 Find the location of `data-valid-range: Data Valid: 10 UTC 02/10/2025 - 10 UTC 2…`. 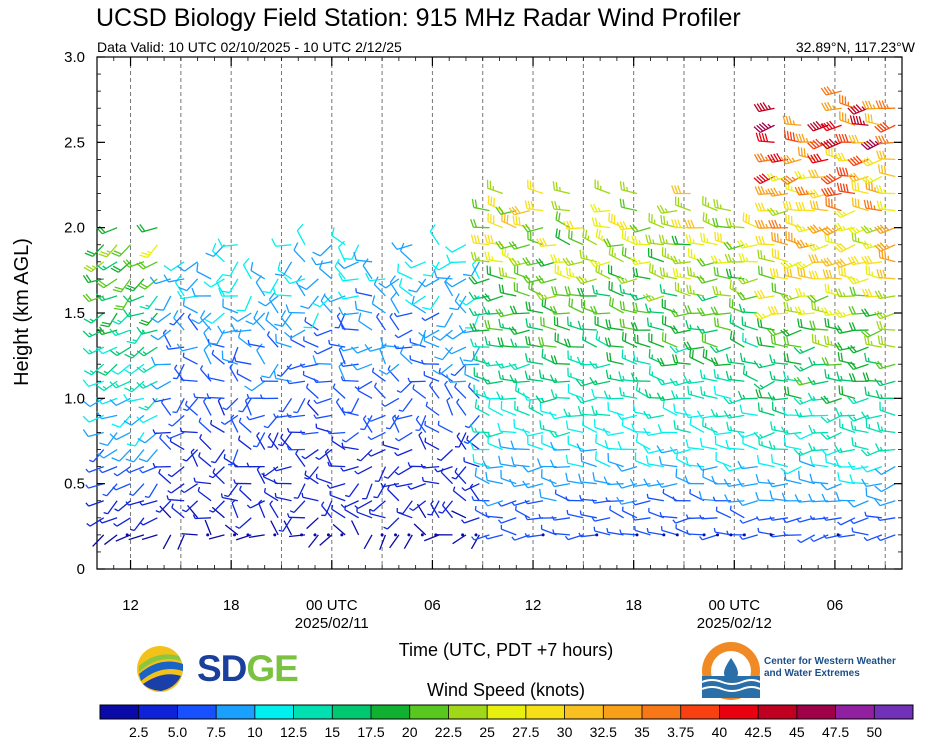

data-valid-range: Data Valid: 10 UTC 02/10/2025 - 10 UTC 2… is located at coordinates (249, 47).